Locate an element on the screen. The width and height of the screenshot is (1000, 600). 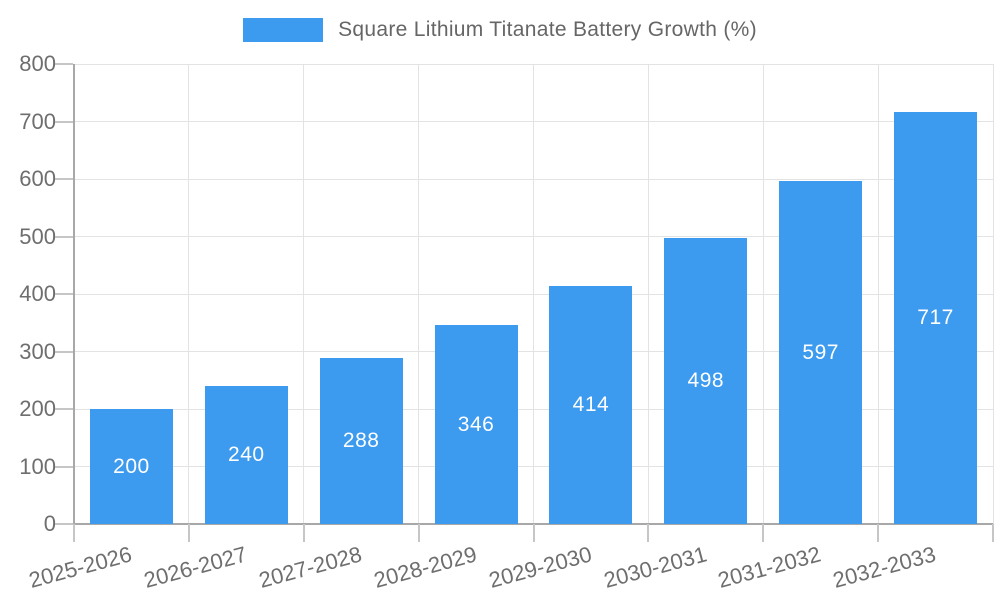
y-tick-label: 400 is located at coordinates (37, 293).